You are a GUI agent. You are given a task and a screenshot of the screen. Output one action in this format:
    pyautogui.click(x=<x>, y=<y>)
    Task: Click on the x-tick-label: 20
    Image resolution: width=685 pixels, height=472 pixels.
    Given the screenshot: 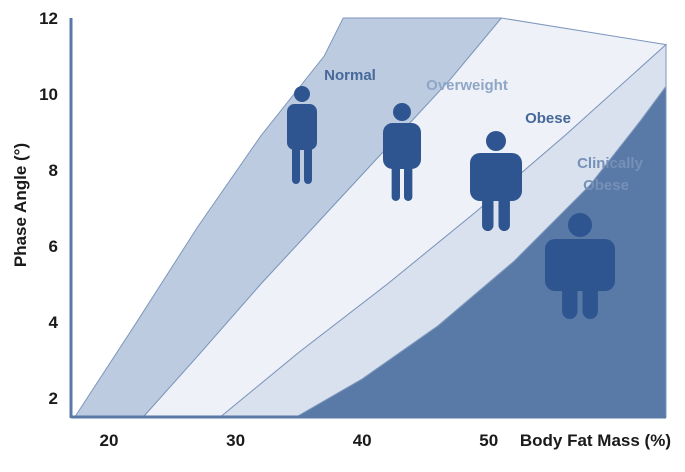 What is the action you would take?
    pyautogui.click(x=109, y=440)
    